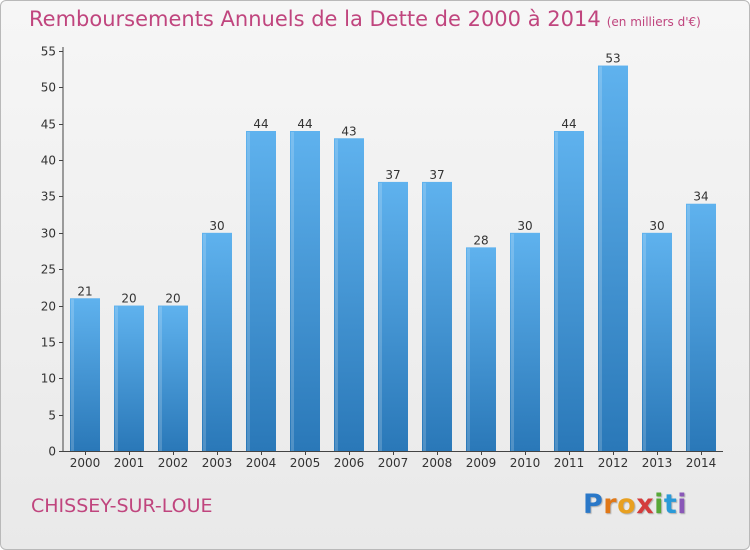 The width and height of the screenshot is (750, 550). Describe the element at coordinates (129, 378) in the screenshot. I see `bar-2001` at that location.